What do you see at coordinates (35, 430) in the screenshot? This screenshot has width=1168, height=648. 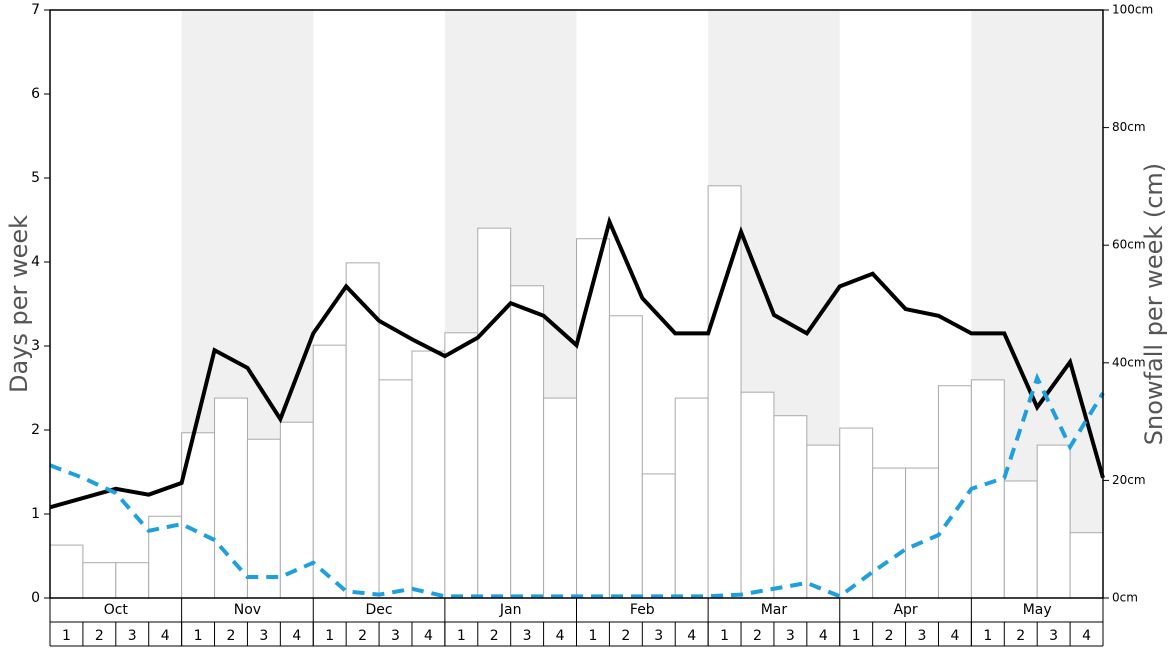 I see `y-tick-label: 2` at bounding box center [35, 430].